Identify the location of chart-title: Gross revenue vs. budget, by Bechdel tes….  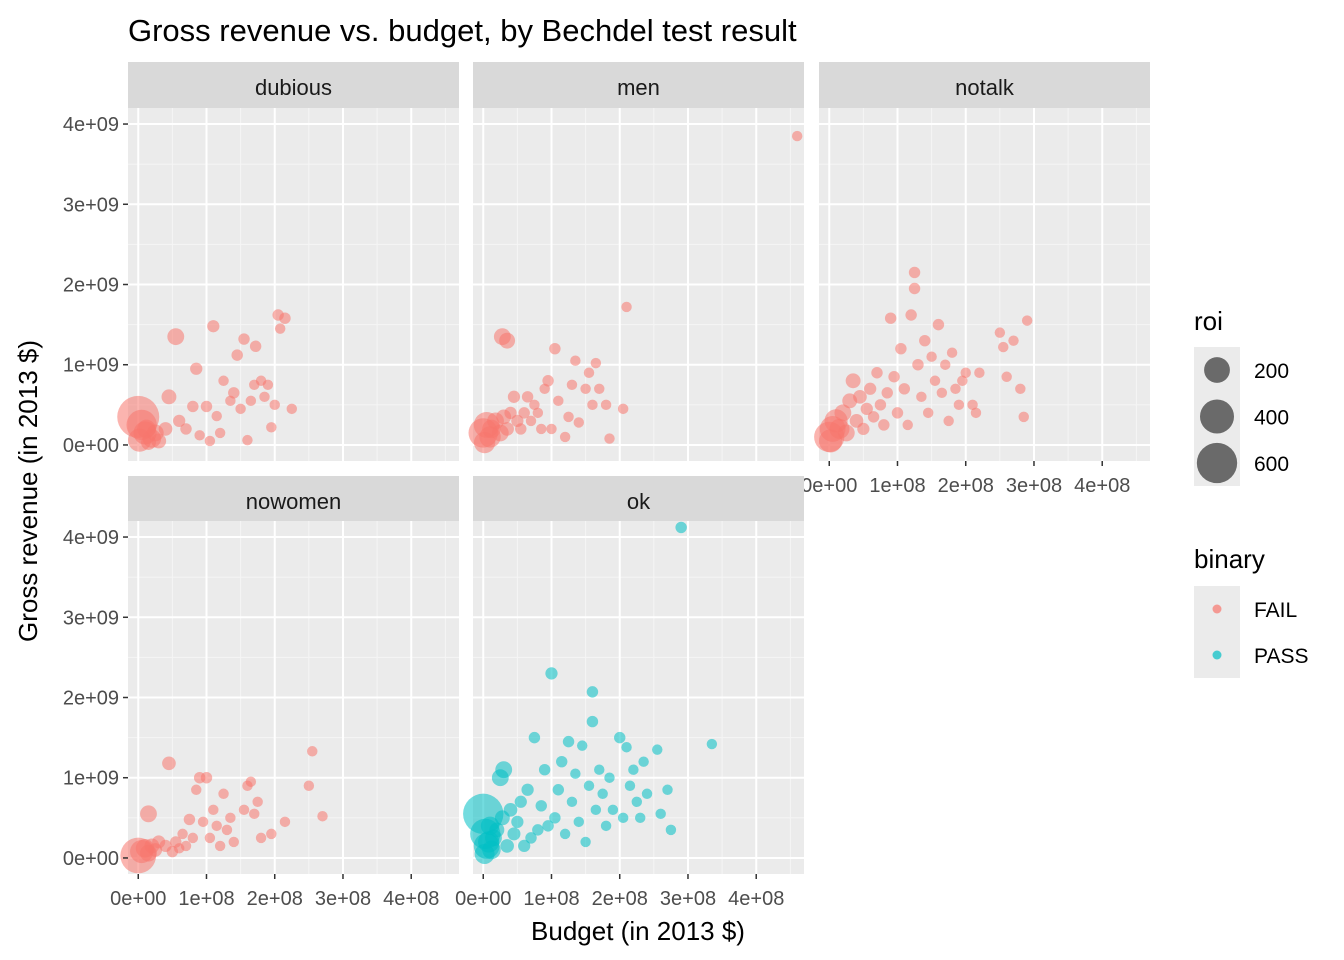
(462, 30).